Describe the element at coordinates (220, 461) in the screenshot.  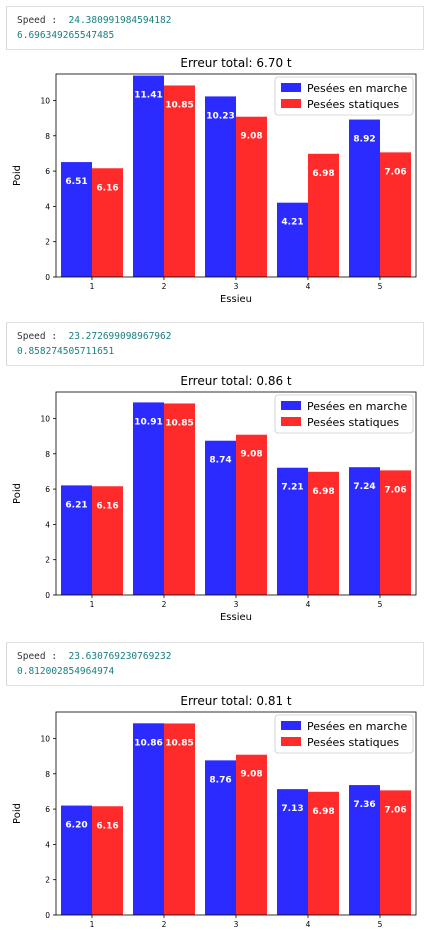
I see `bar-value-label: 8.74` at that location.